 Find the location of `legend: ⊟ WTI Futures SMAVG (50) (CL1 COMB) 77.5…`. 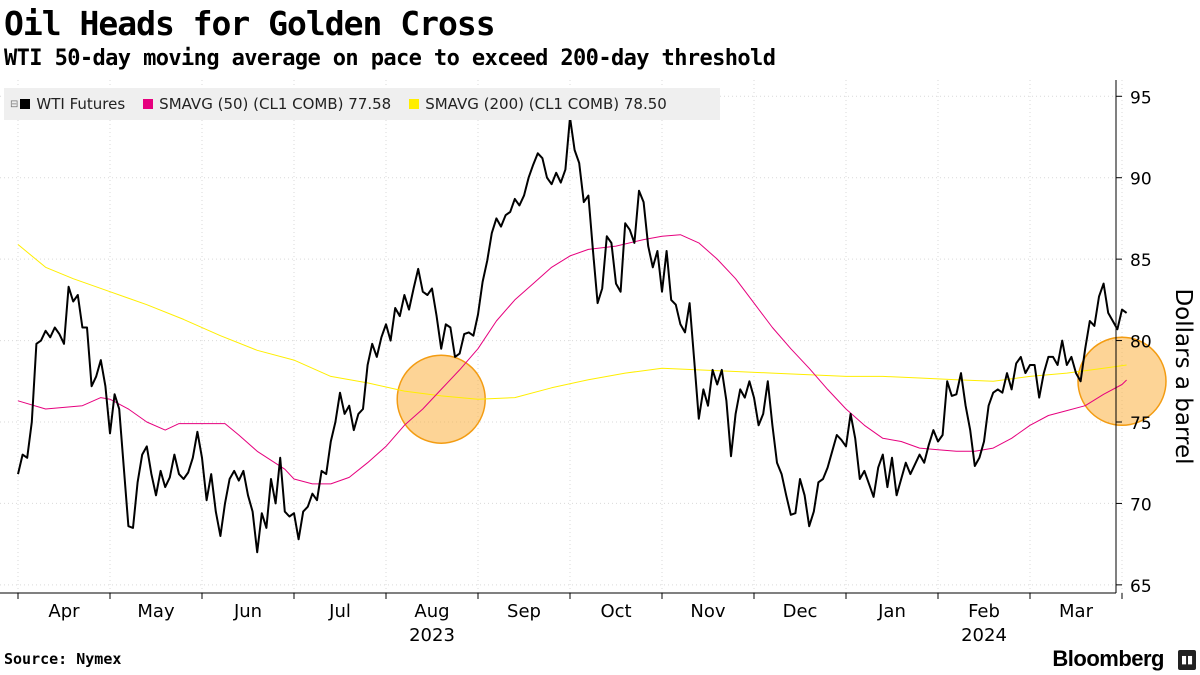

legend: ⊟ WTI Futures SMAVG (50) (CL1 COMB) 77.5… is located at coordinates (362, 104).